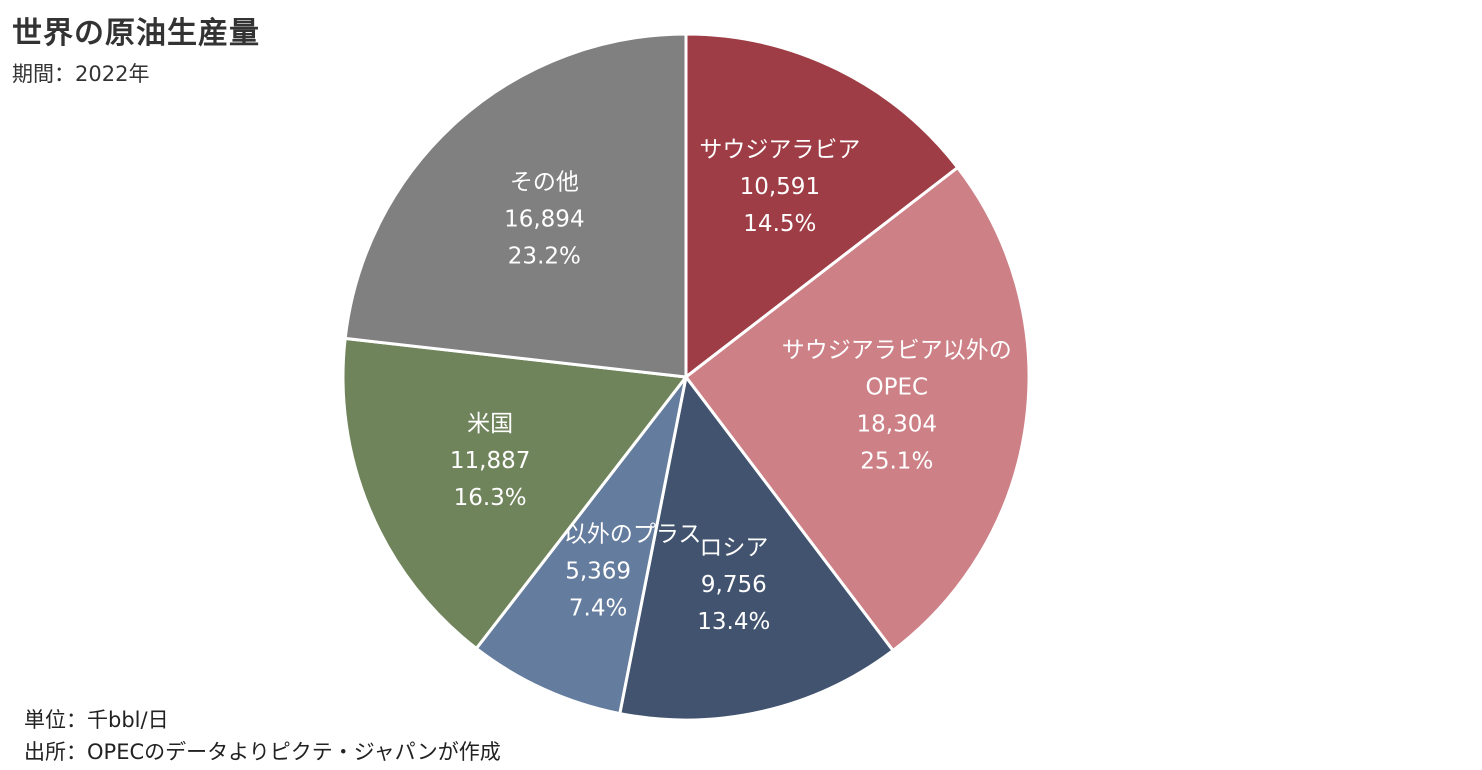  I want to click on slice-4-label-label: 米国, so click(490, 424).